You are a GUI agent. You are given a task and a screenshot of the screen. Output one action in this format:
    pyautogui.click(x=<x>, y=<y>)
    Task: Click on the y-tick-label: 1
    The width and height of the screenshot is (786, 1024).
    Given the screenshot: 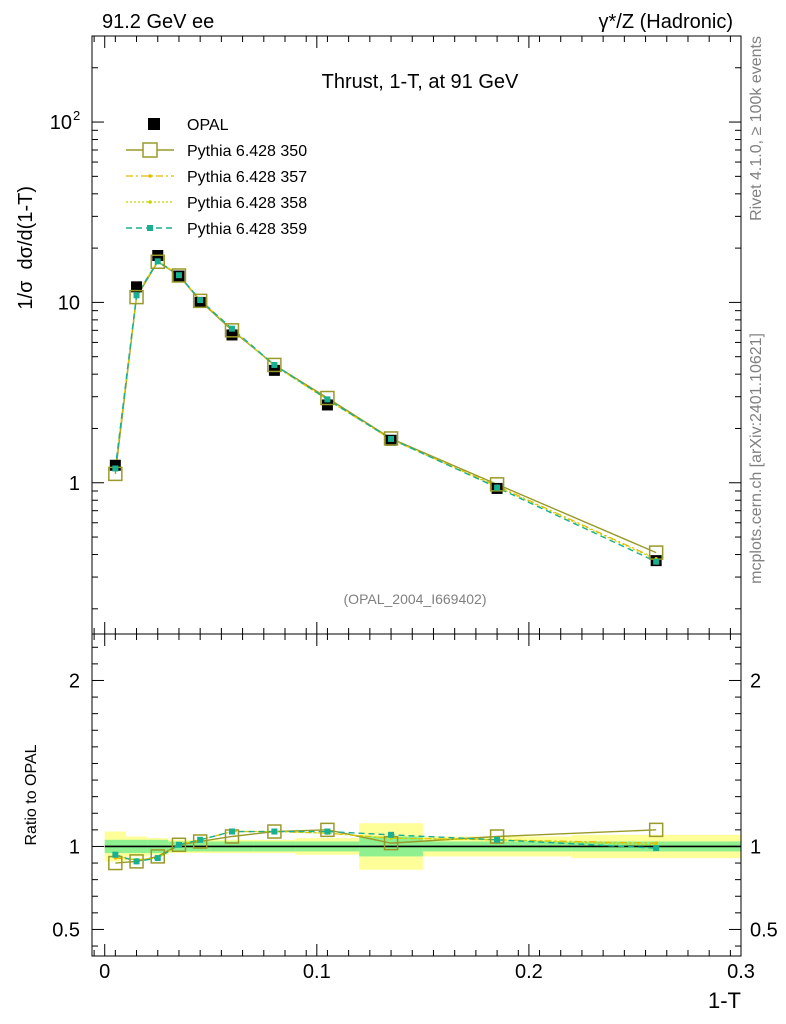 What is the action you would take?
    pyautogui.click(x=74, y=484)
    